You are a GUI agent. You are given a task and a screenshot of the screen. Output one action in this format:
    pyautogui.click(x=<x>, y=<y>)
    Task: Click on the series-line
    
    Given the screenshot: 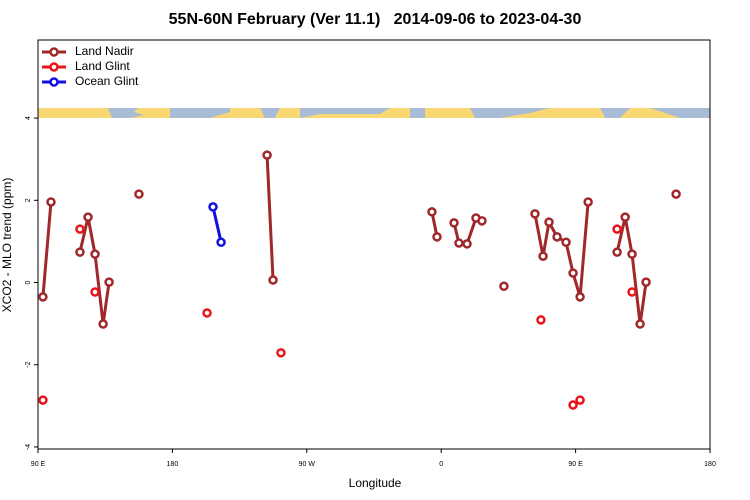 What is the action you would take?
    pyautogui.click(x=217, y=224)
    